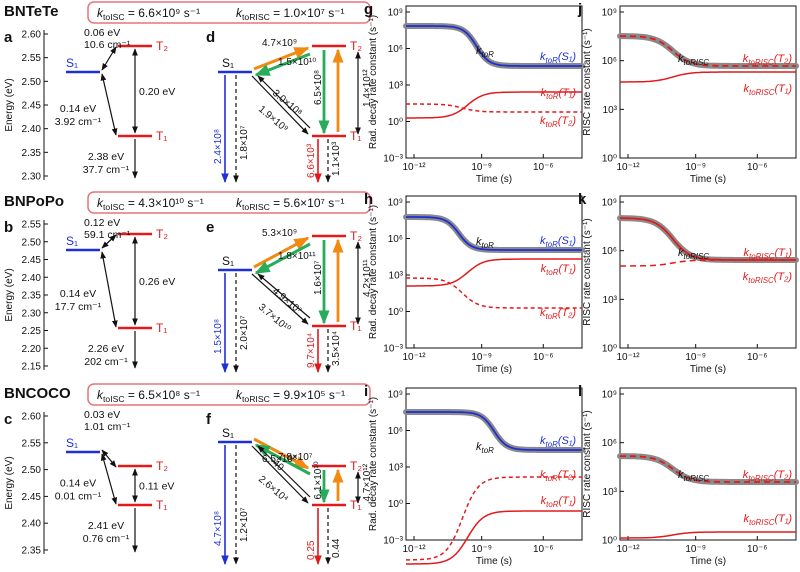  Describe the element at coordinates (580, 391) in the screenshot. I see `panel-label: l` at that location.